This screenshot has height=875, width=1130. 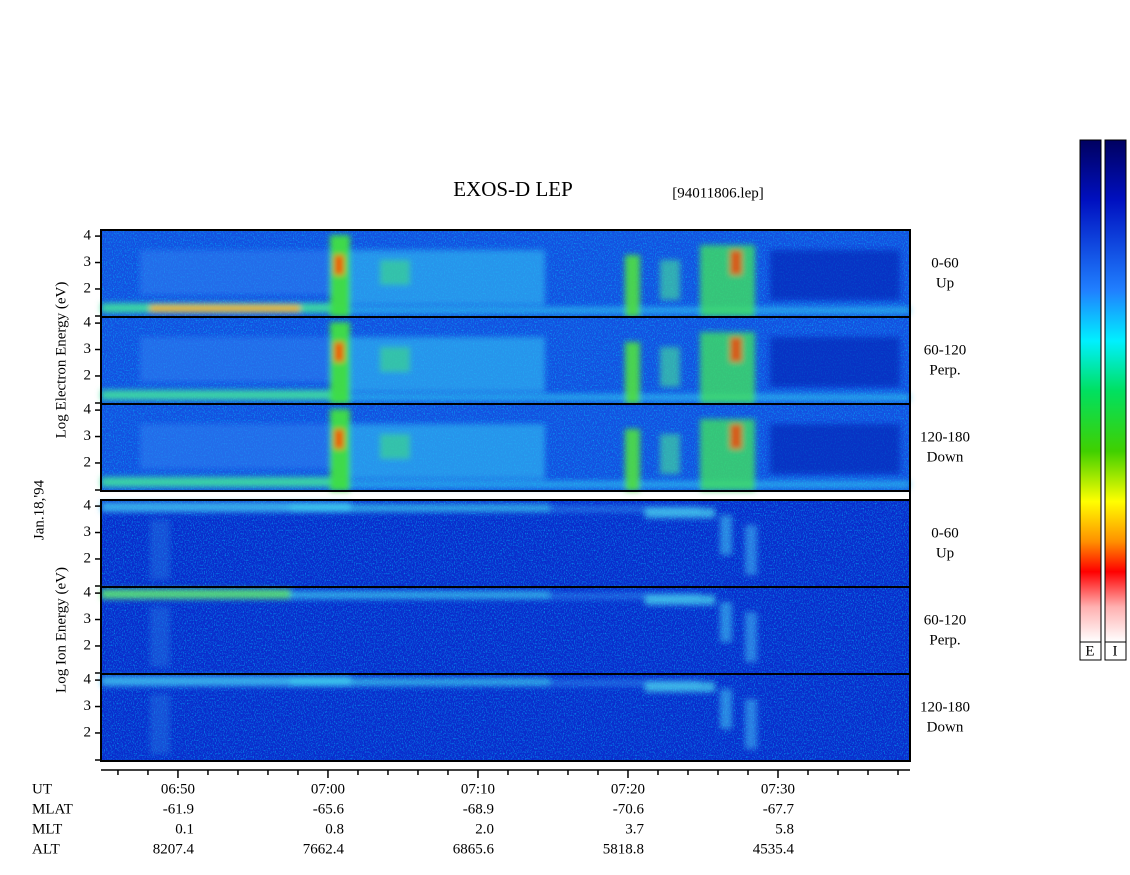 I want to click on ephemeris-value: 8207.4, so click(x=174, y=849).